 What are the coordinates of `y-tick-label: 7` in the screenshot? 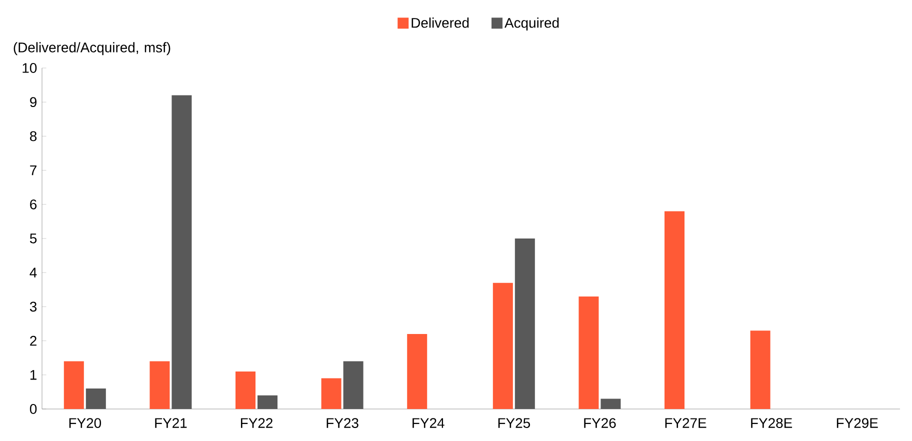 It's located at (33, 171).